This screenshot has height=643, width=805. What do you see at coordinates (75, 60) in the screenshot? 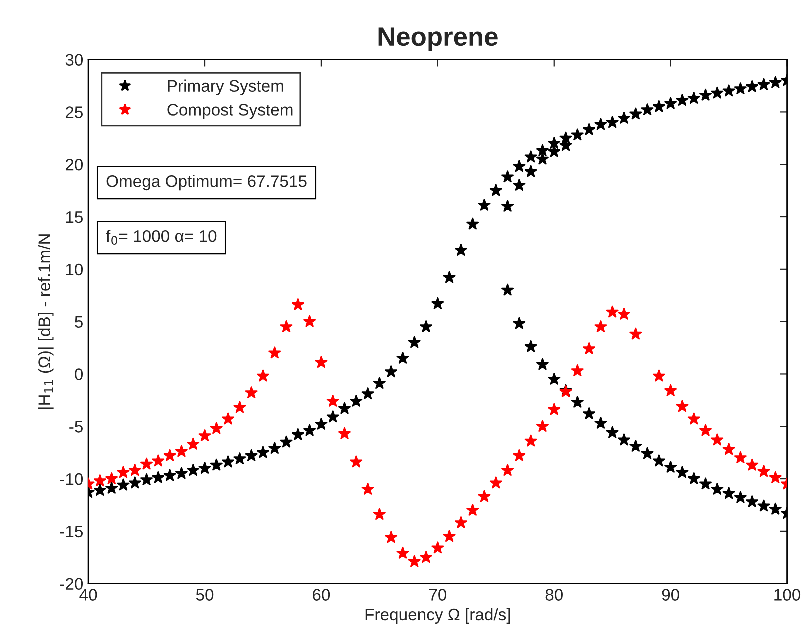
I see `y-tick-label: 30` at bounding box center [75, 60].